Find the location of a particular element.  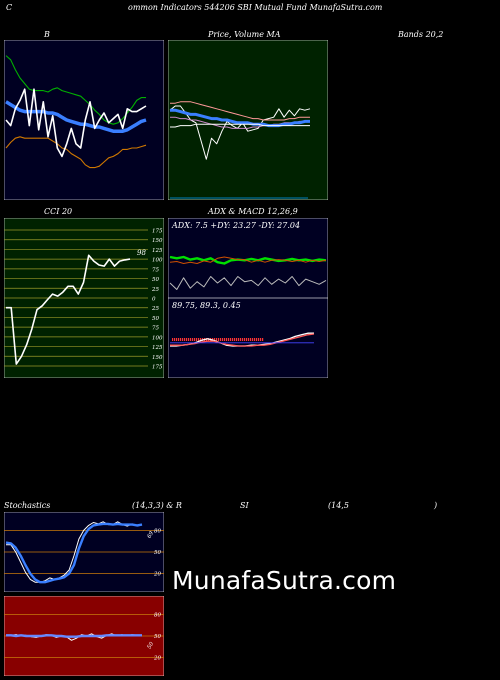

header-title-prefix: C is located at coordinates (9, 7).